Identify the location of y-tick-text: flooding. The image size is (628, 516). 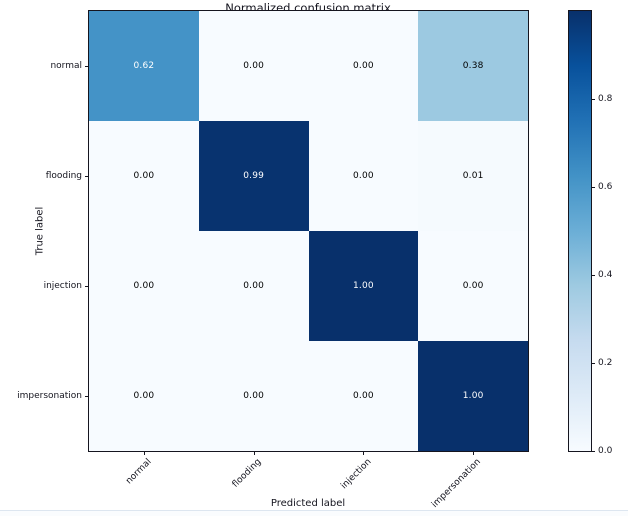
(63, 176).